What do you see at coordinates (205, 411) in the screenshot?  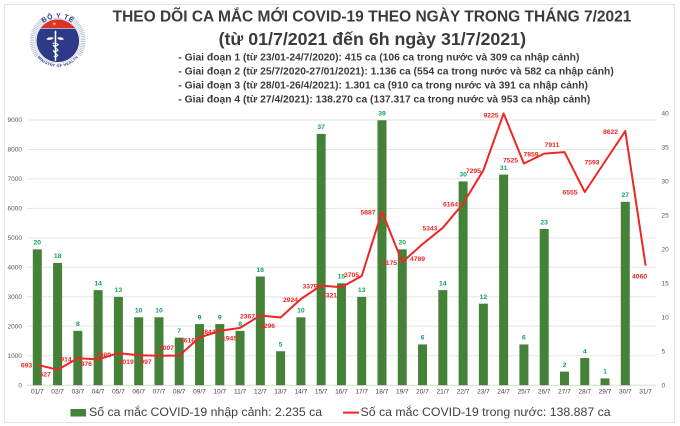 I see `svg-text:Số ca mắc COVID-19 nhập cảnh:: Số ca mắc COVID-19 nhập cảnh: 2.235 ca` at bounding box center [205, 411].